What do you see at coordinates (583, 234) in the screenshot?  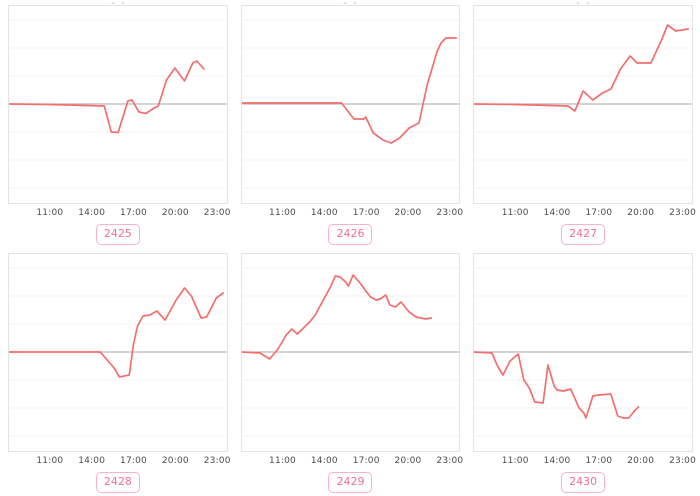 I see `chart-id-badge: 2427` at bounding box center [583, 234].